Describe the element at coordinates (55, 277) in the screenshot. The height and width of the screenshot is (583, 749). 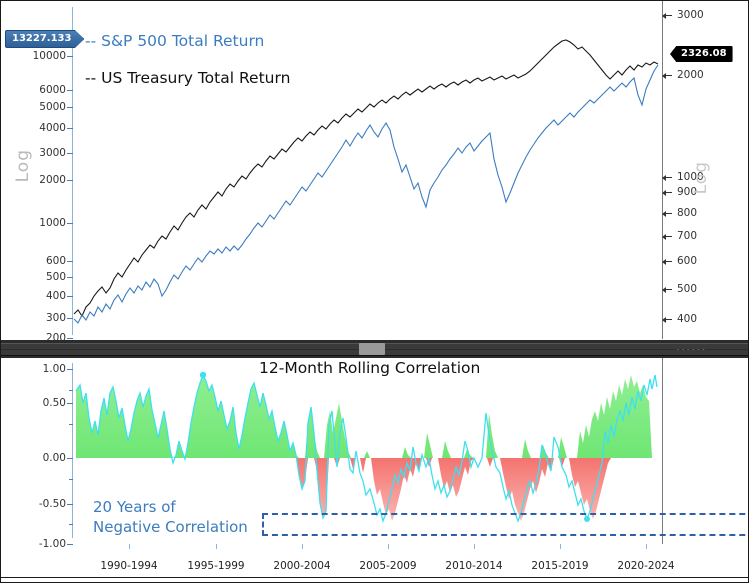
I see `price-left-tick-8: 500` at that location.